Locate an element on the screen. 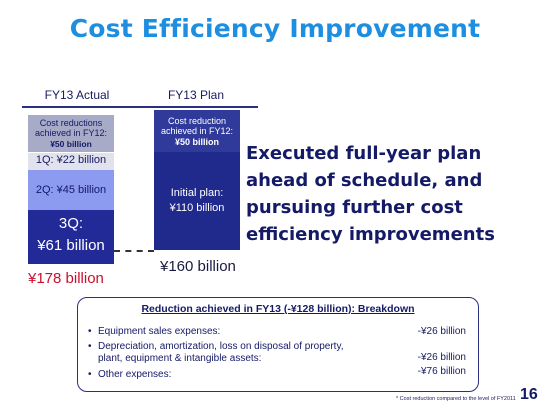  key-message-line4: efficiency improvements is located at coordinates (370, 234).